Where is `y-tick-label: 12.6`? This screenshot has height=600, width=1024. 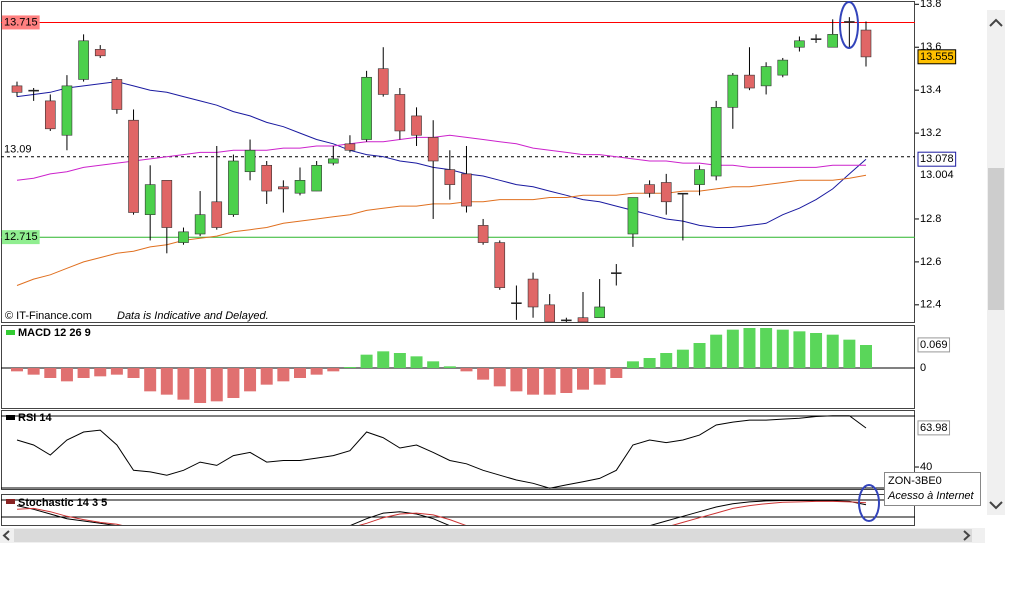
y-tick-label: 12.6 is located at coordinates (930, 262).